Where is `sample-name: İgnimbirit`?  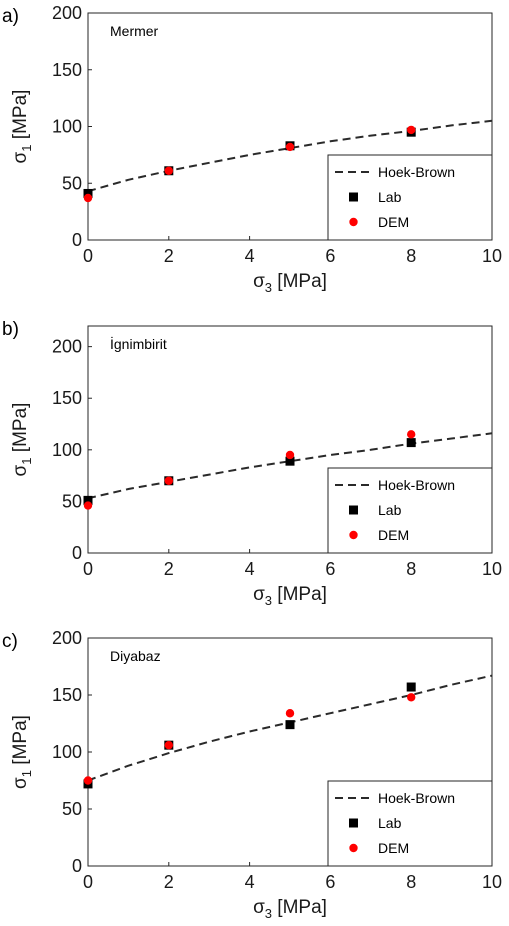 sample-name: İgnimbirit is located at coordinates (138, 343).